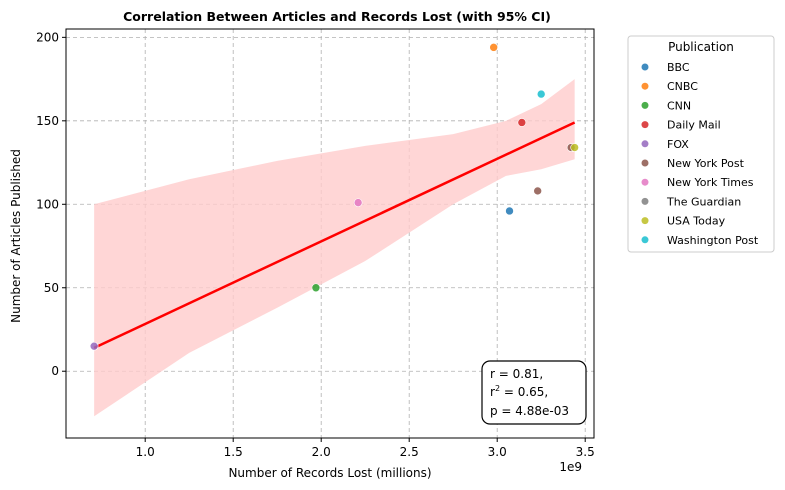 The image size is (785, 490). What do you see at coordinates (47, 121) in the screenshot?
I see `y-tick-label: 150` at bounding box center [47, 121].